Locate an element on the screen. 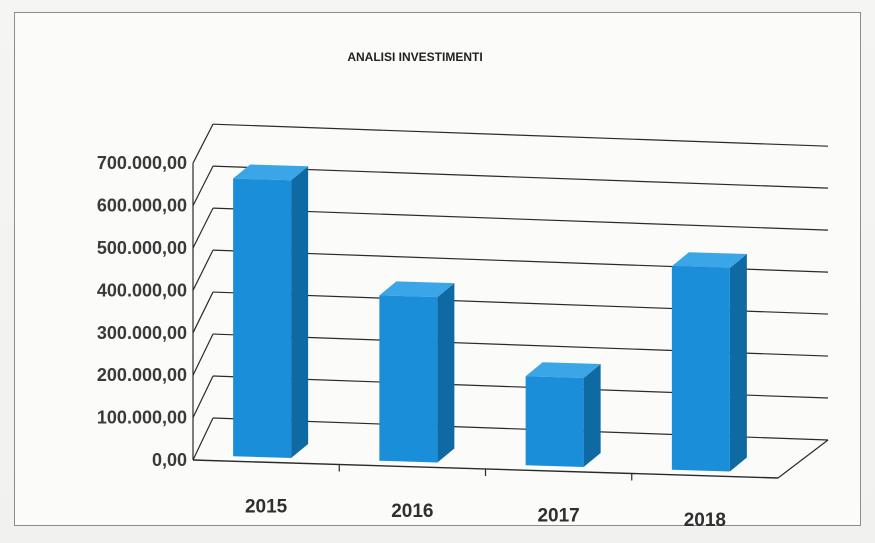 The height and width of the screenshot is (543, 875). chart-title: ANALISI INVESTIMENTI is located at coordinates (414, 57).